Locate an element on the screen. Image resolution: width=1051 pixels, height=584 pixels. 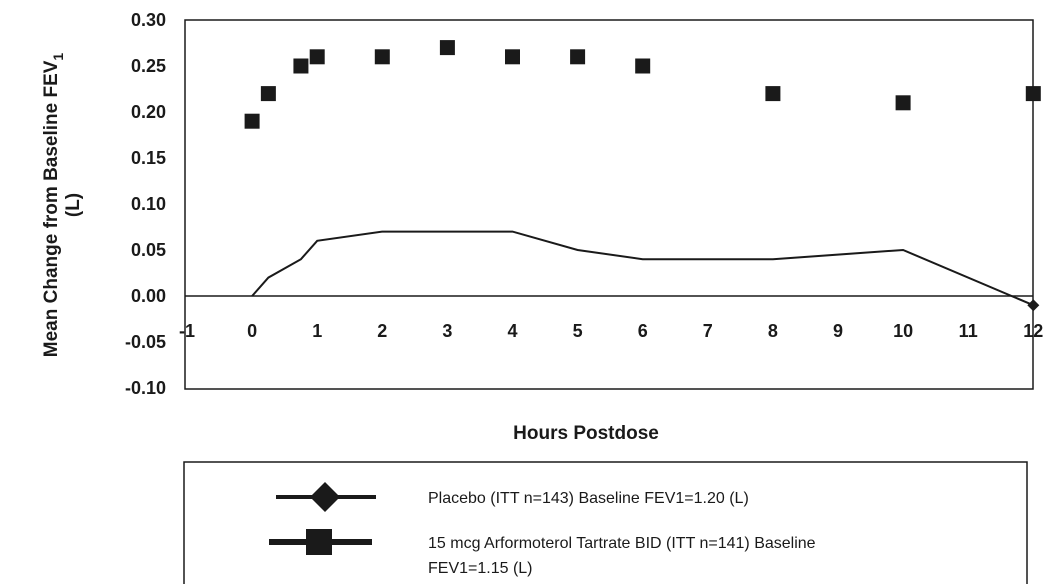
y-tick-label: -0.05 is located at coordinates (145, 342).